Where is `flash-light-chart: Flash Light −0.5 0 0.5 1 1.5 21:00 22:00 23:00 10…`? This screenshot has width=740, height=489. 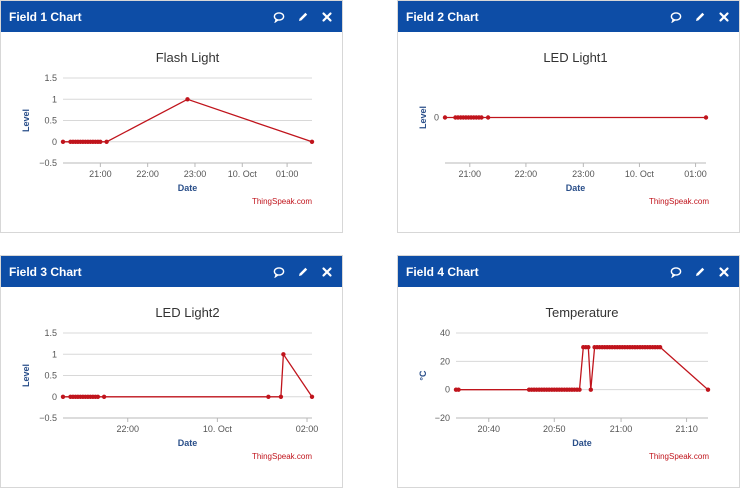 flash-light-chart: Flash Light −0.5 0 0.5 1 1.5 21:00 22:00 23:00 10… is located at coordinates (168, 128).